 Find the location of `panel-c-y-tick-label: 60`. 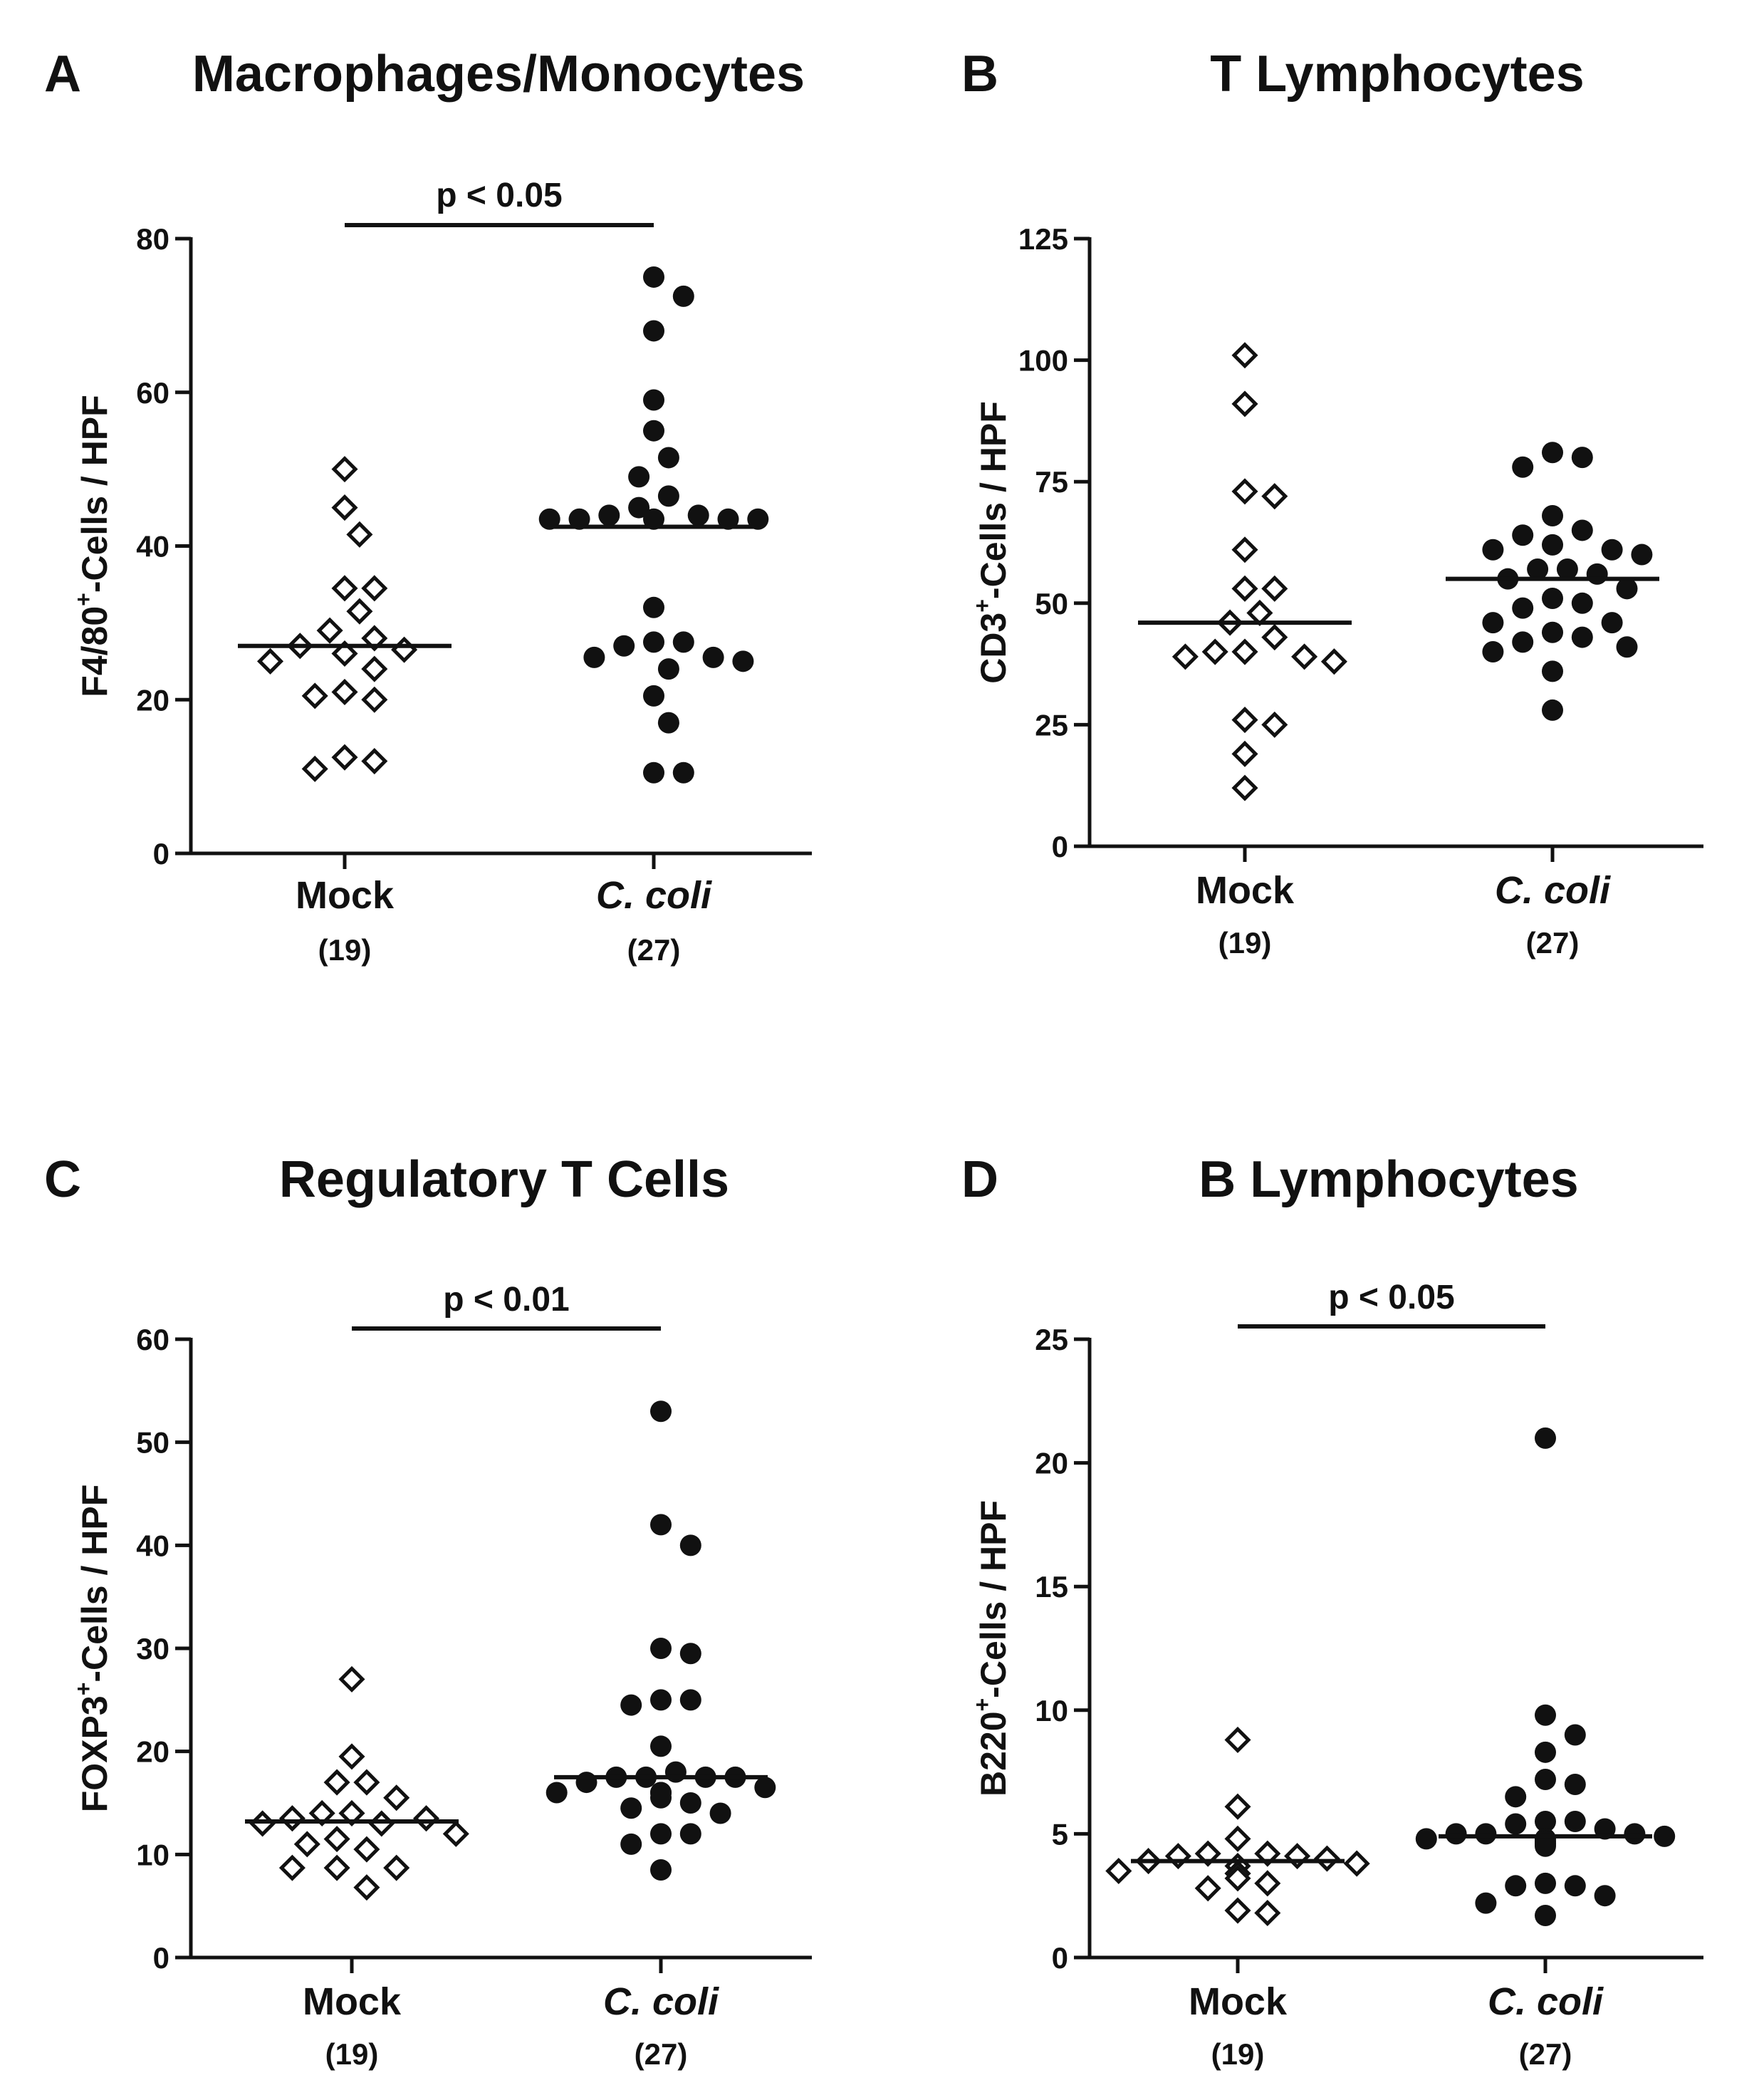

panel-c-y-tick-label: 60 is located at coordinates (152, 1339).